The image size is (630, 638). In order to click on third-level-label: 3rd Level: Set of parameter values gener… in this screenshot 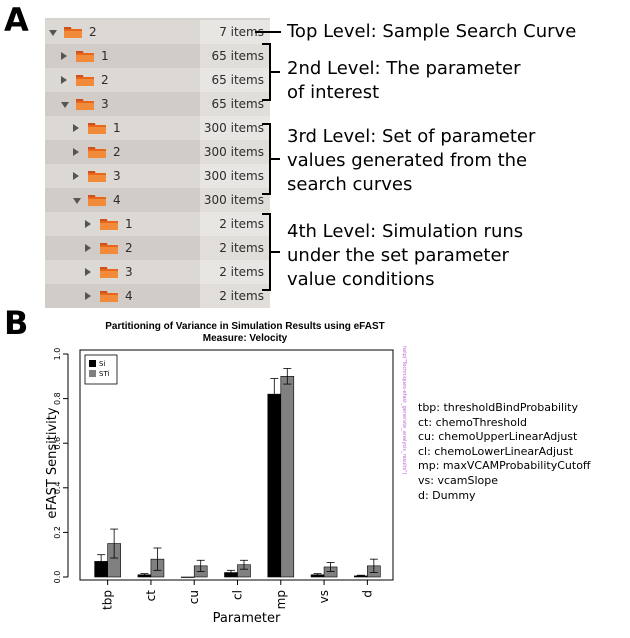, I will do `click(411, 160)`.